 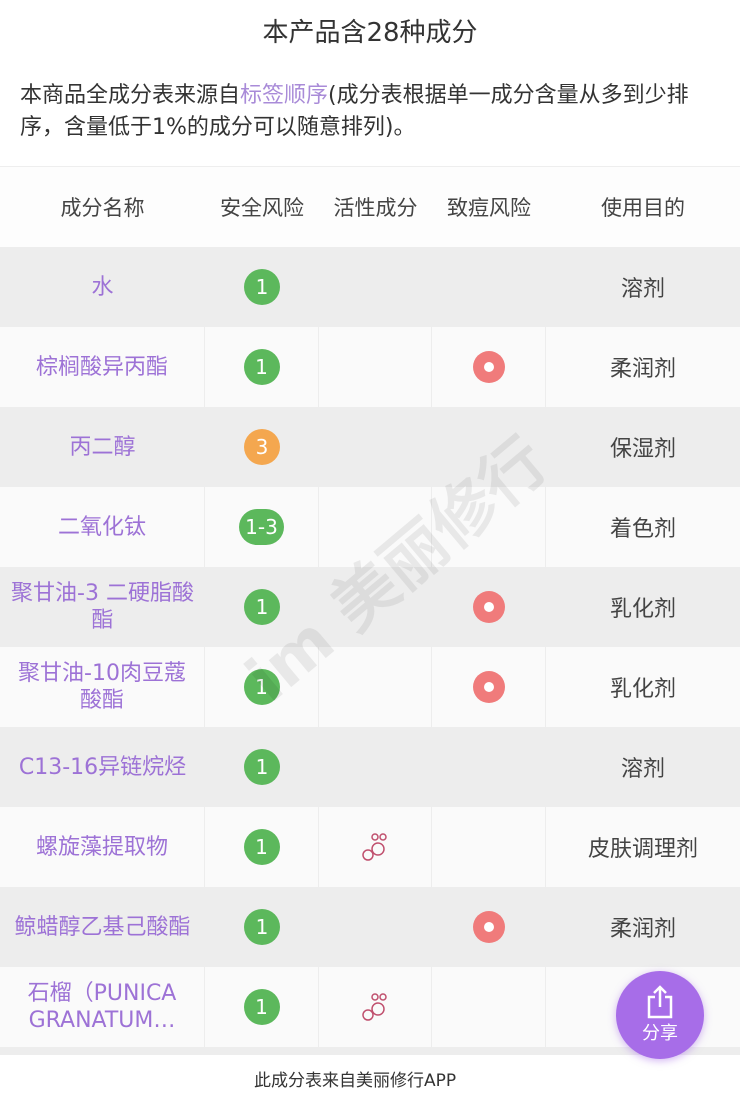 What do you see at coordinates (489, 208) in the screenshot?
I see `header-acne: 致痘风险` at bounding box center [489, 208].